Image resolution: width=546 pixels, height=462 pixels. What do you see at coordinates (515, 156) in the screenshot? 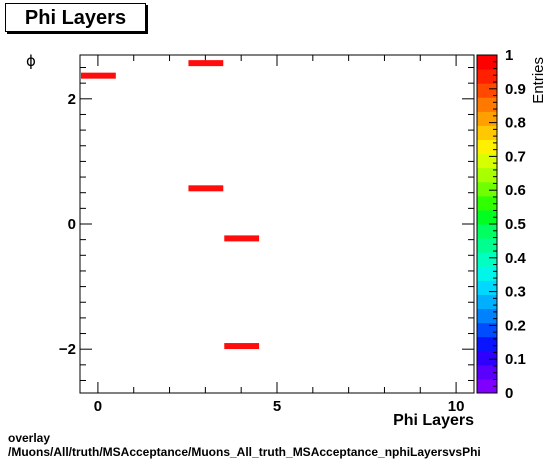
I see `z-tick-label: 0.7` at bounding box center [515, 156].